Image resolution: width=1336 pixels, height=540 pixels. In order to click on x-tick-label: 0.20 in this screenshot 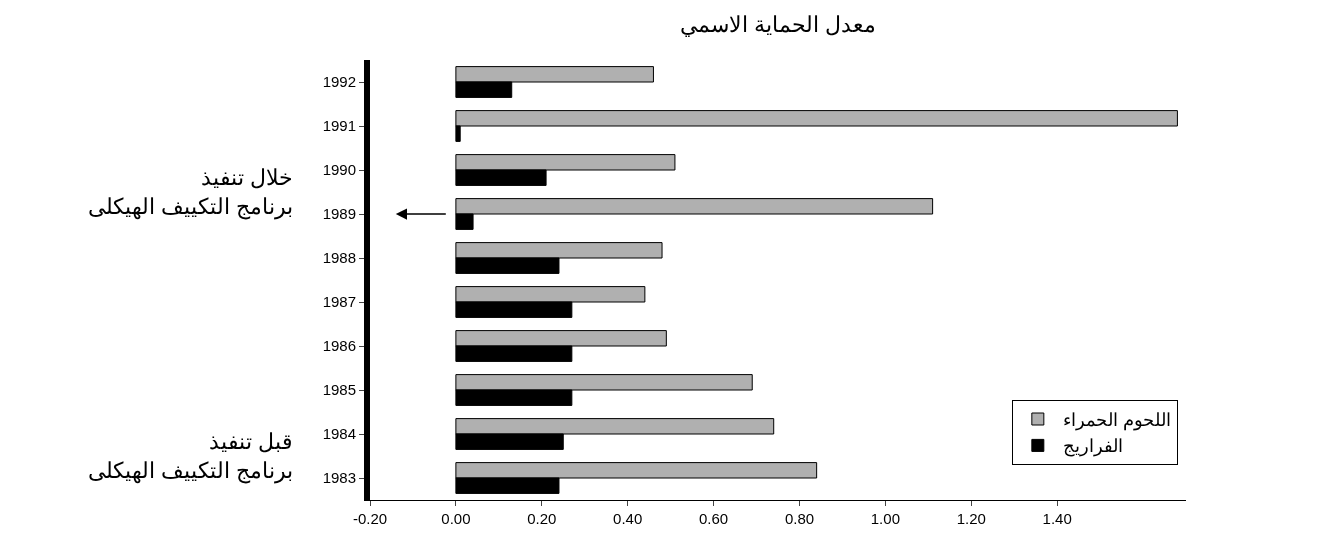, I will do `click(542, 518)`.